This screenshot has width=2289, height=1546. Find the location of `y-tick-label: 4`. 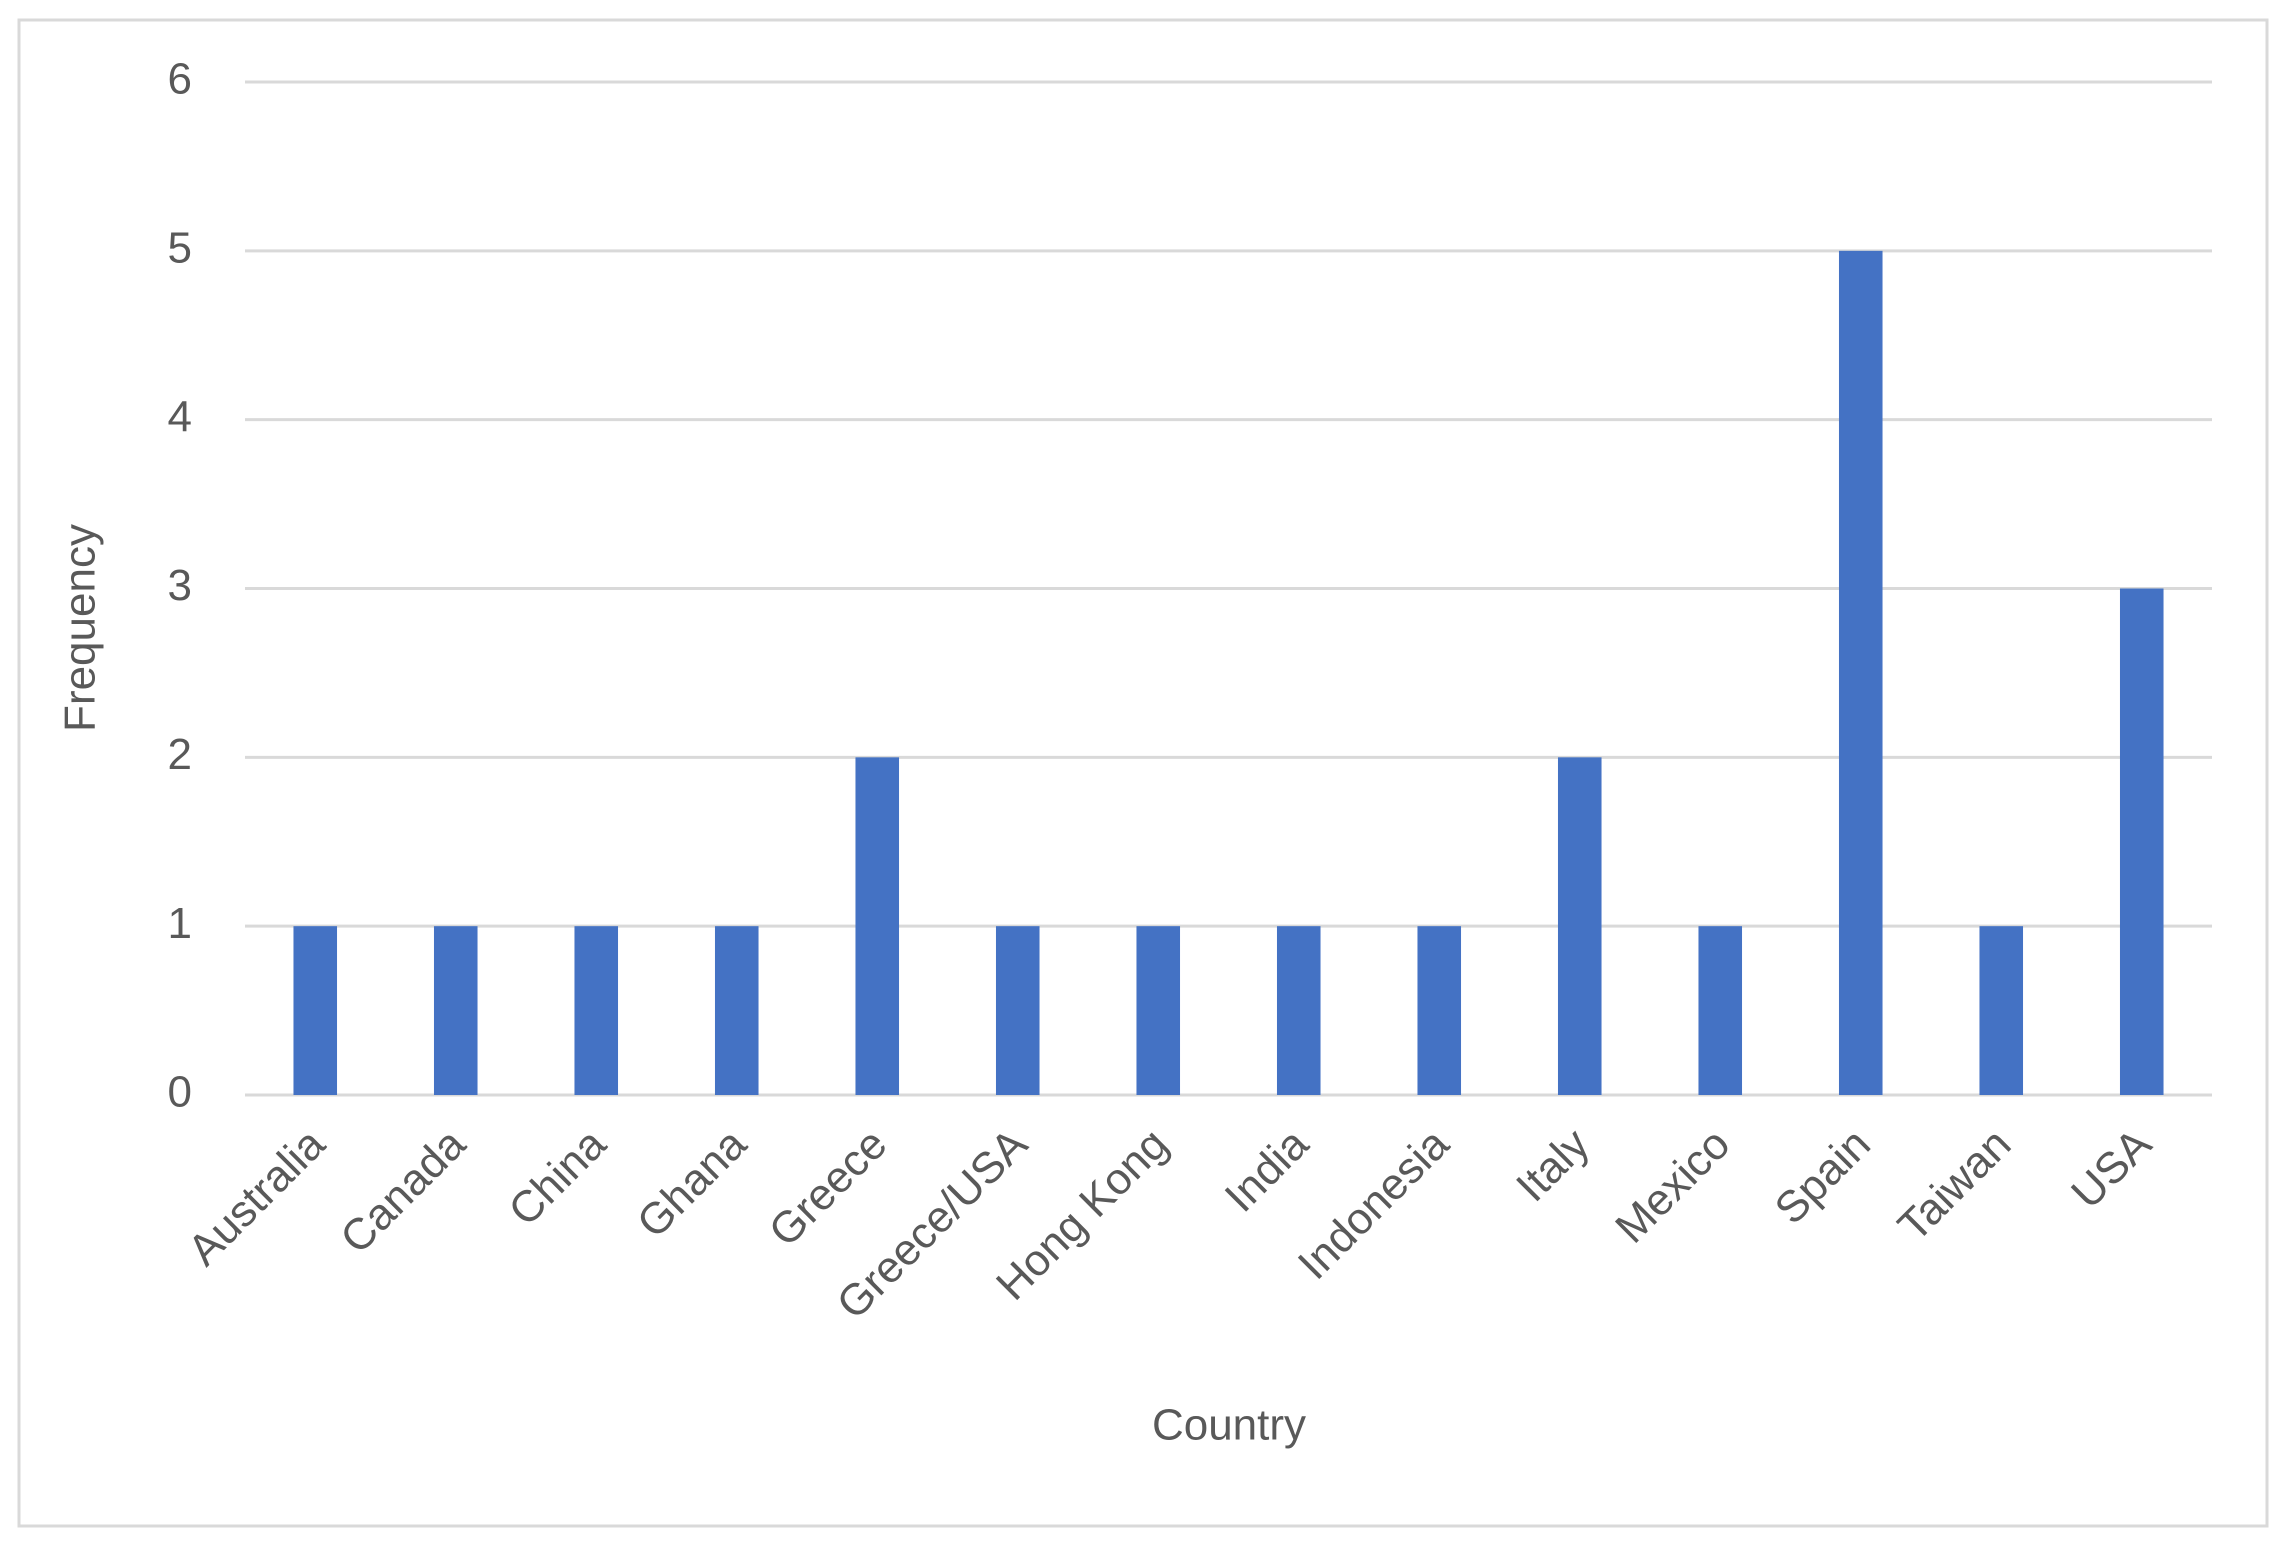

y-tick-label: 4 is located at coordinates (180, 416).